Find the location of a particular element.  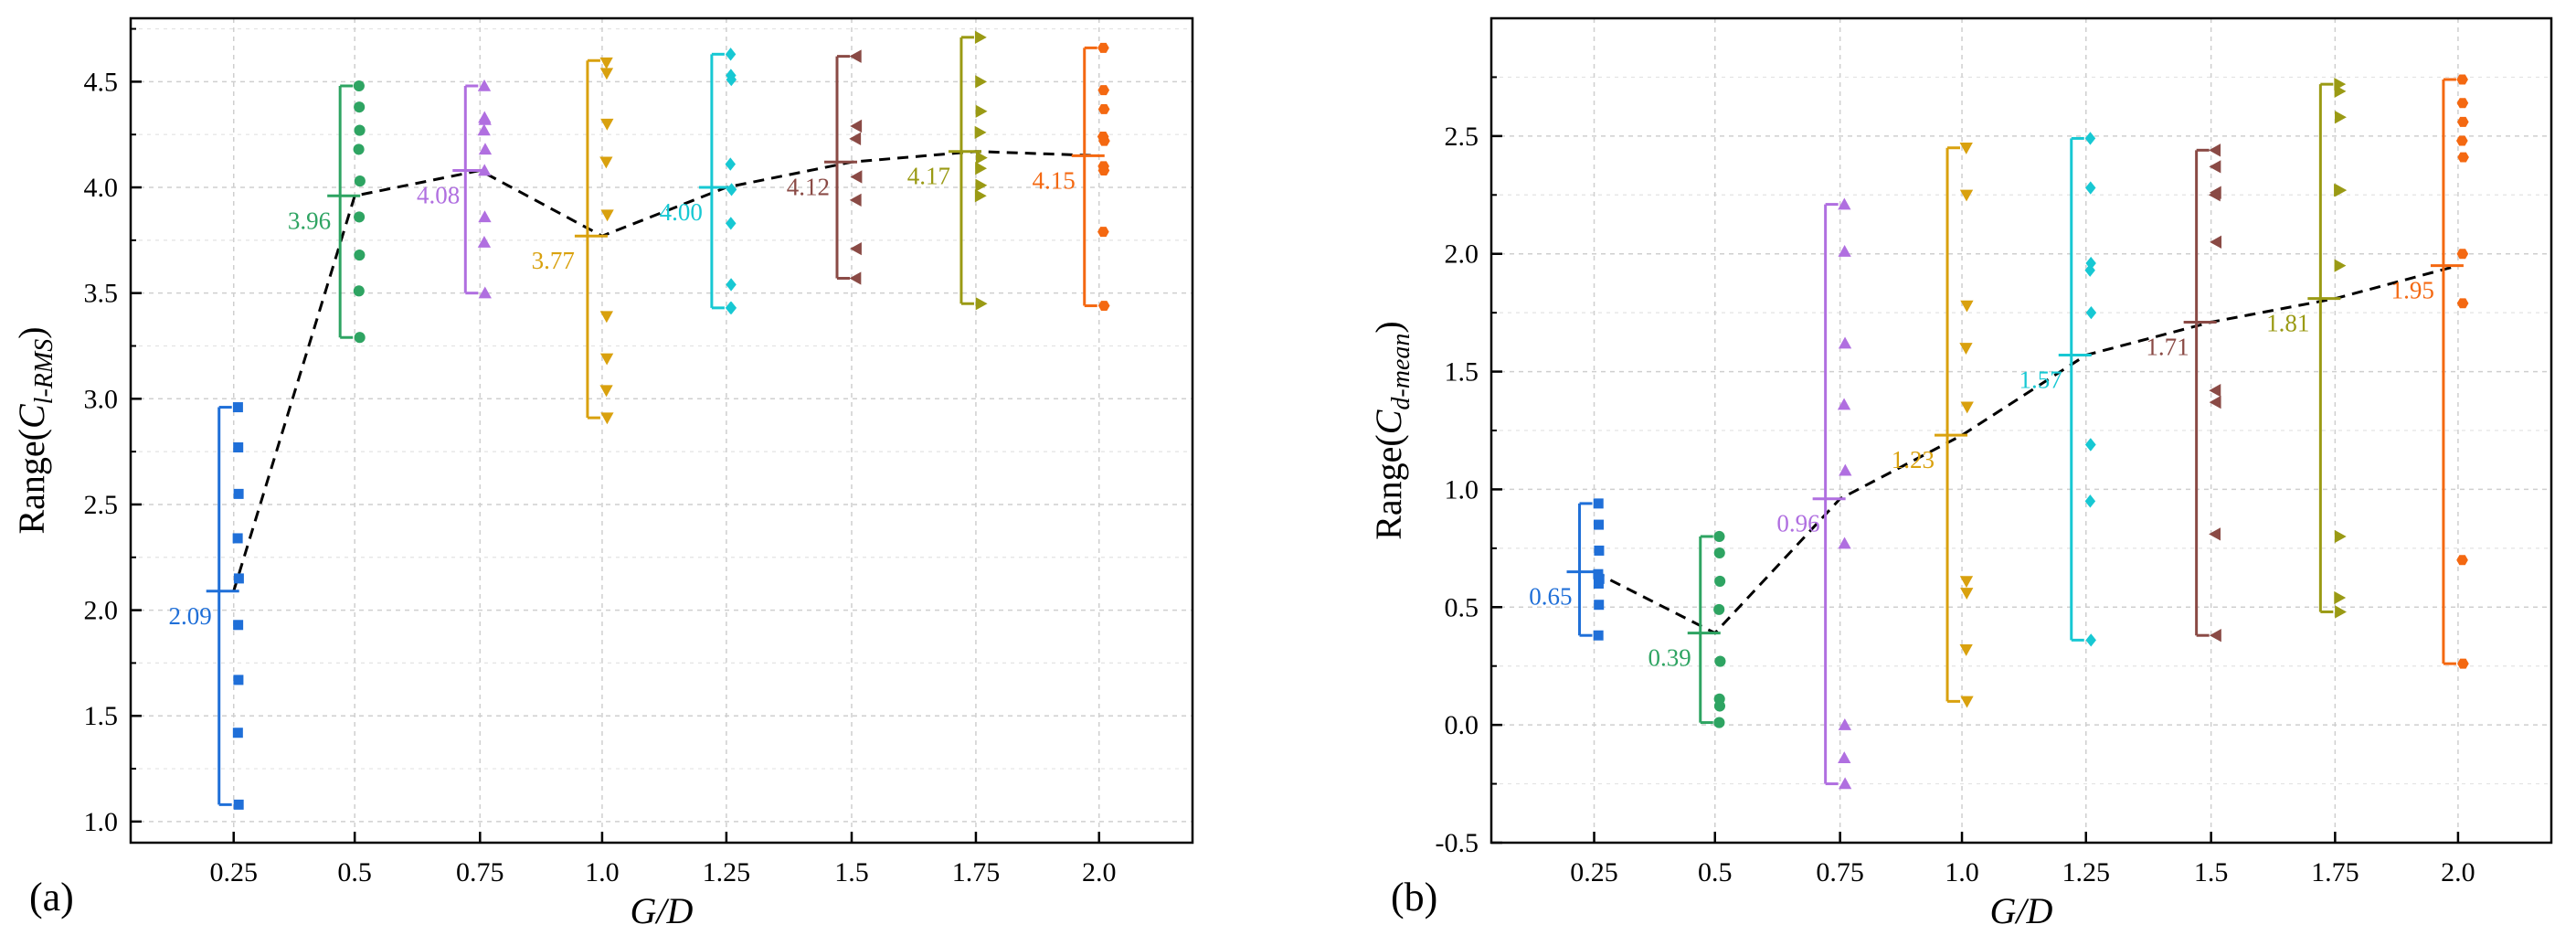

mean-label: 0.65 is located at coordinates (1550, 597).